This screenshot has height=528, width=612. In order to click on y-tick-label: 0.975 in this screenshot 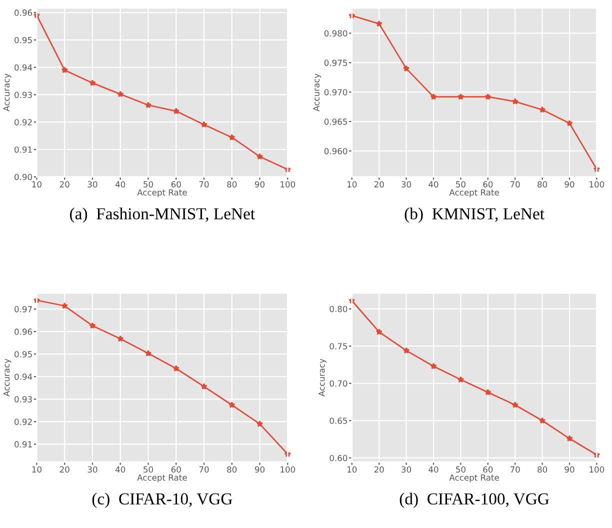, I will do `click(336, 63)`.